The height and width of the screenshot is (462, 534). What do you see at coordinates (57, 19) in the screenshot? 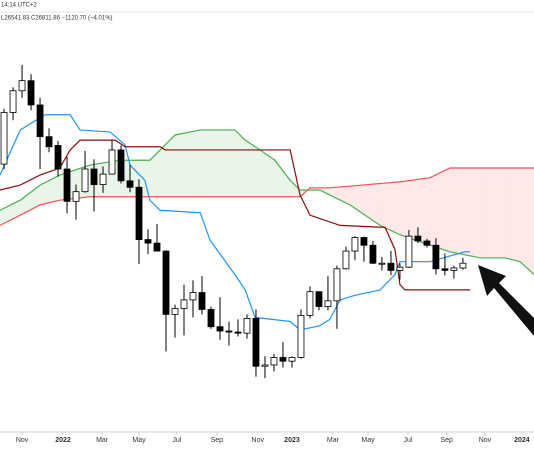
I see `header-quote: L26541.83 C26811.86 −1120.70 (−4.01%)` at bounding box center [57, 19].